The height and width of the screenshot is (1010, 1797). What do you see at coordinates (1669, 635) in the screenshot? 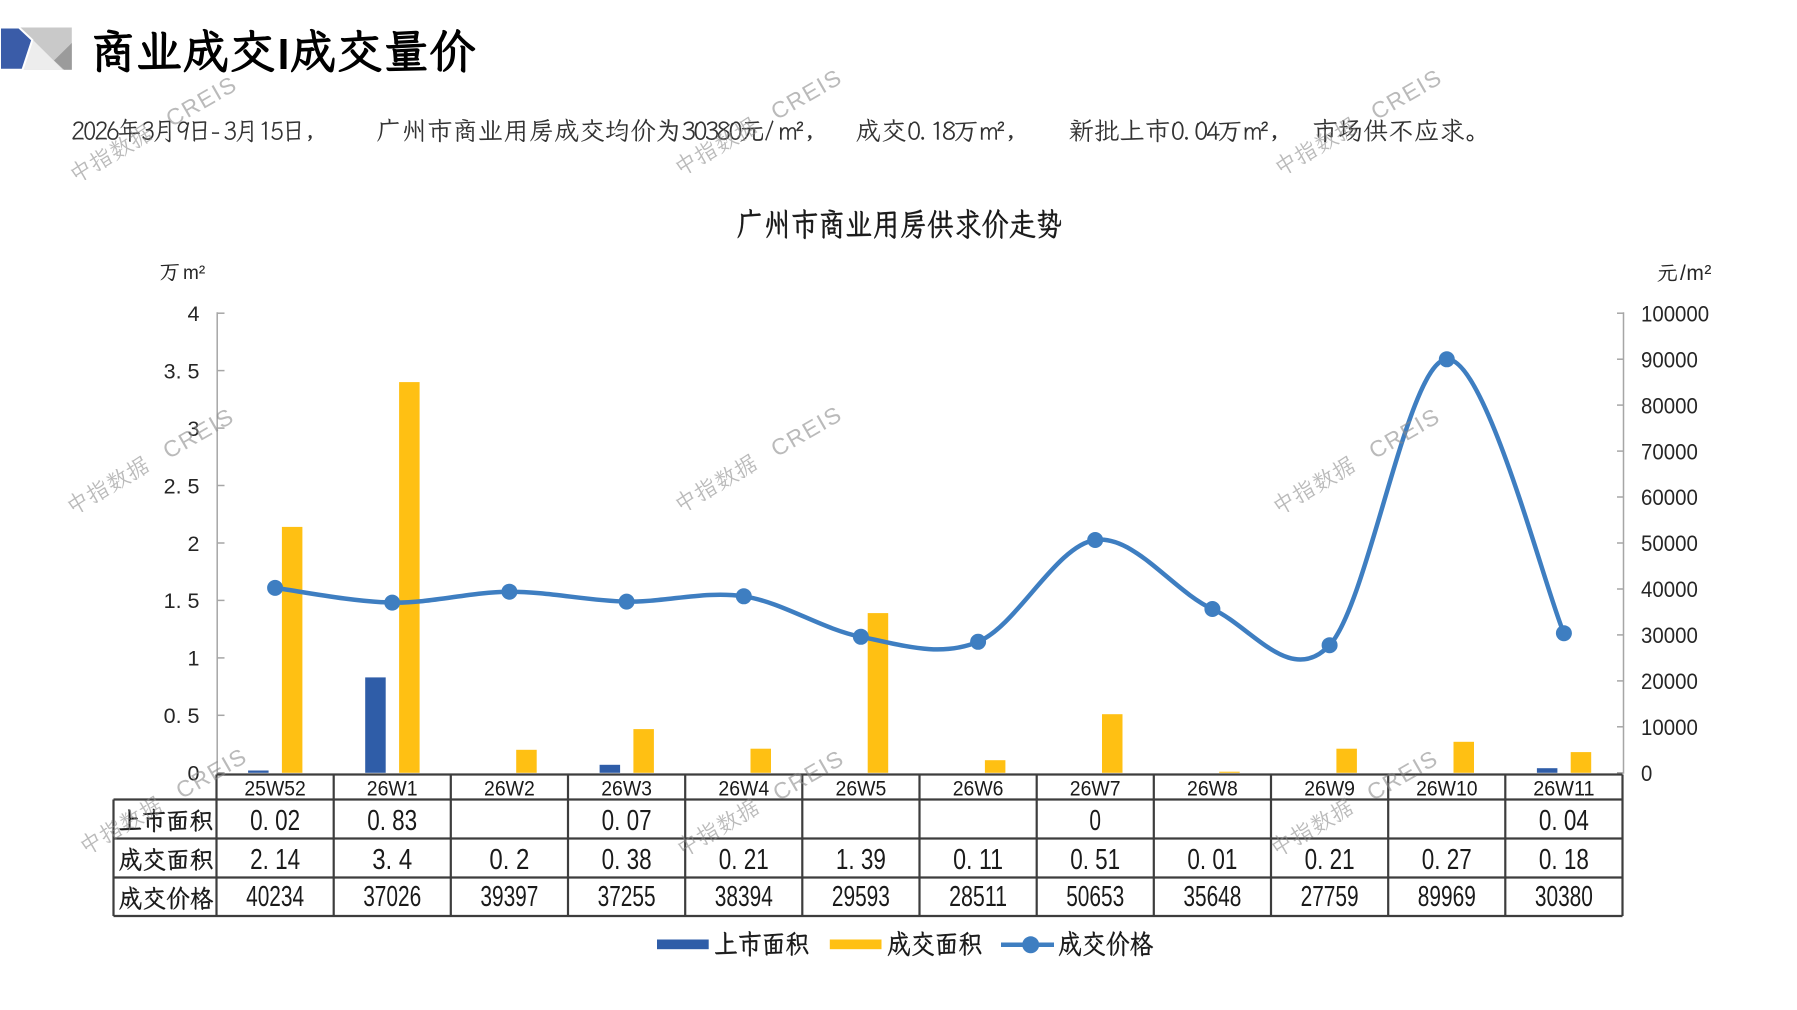
I see `svg-text: 30000` at bounding box center [1669, 635].